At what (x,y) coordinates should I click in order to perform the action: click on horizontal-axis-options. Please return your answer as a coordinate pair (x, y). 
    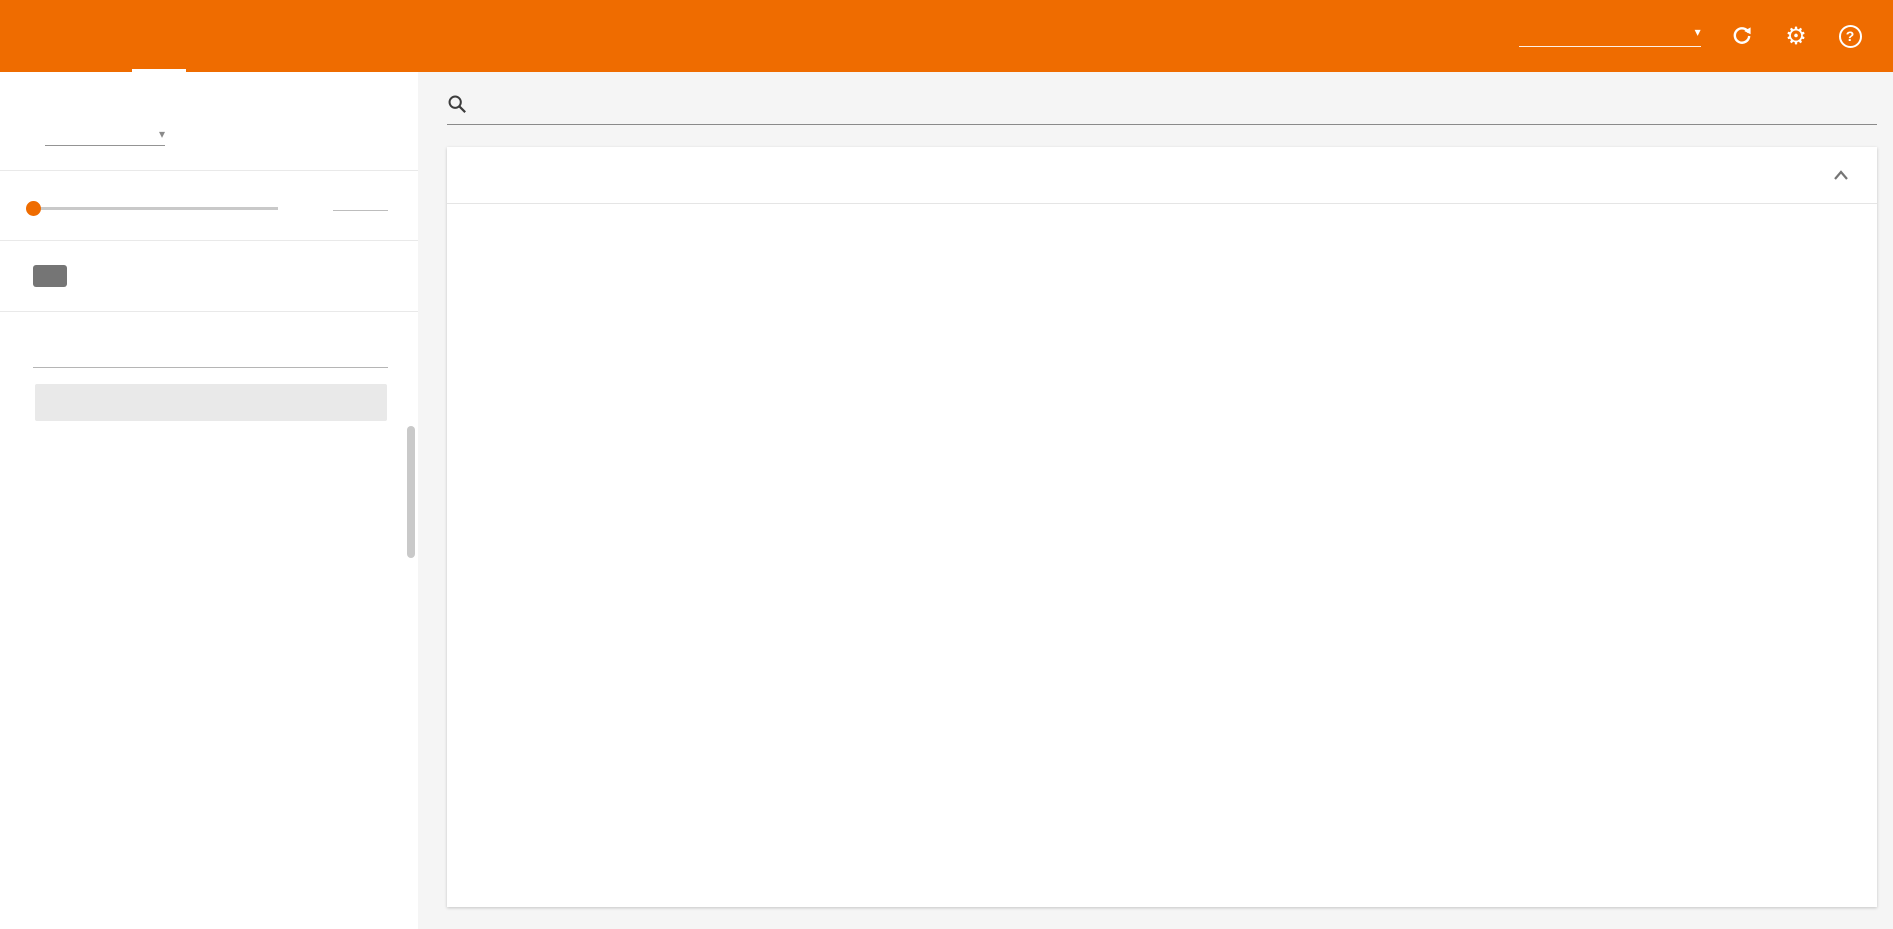
    Looking at the image, I should click on (210, 276).